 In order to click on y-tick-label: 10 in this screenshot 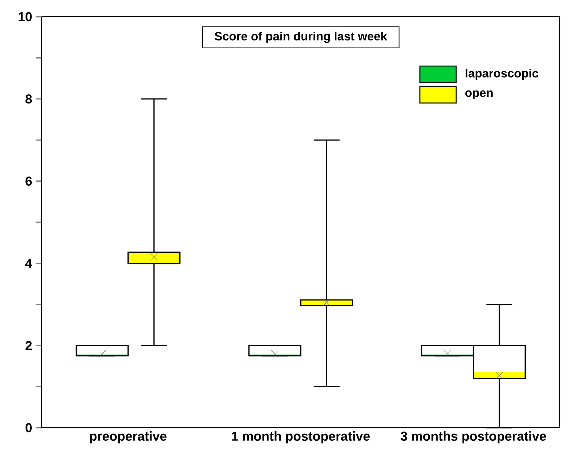, I will do `click(25, 17)`.